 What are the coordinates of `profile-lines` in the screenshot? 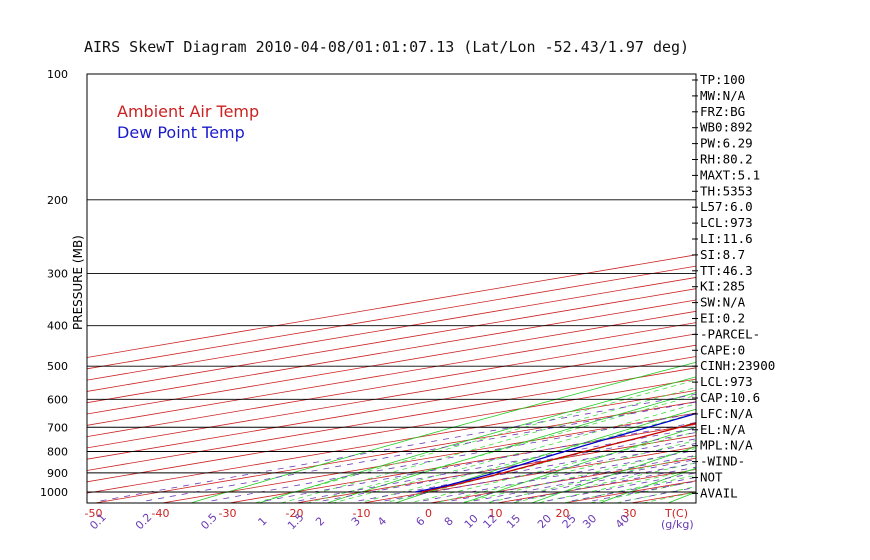 It's located at (555, 452).